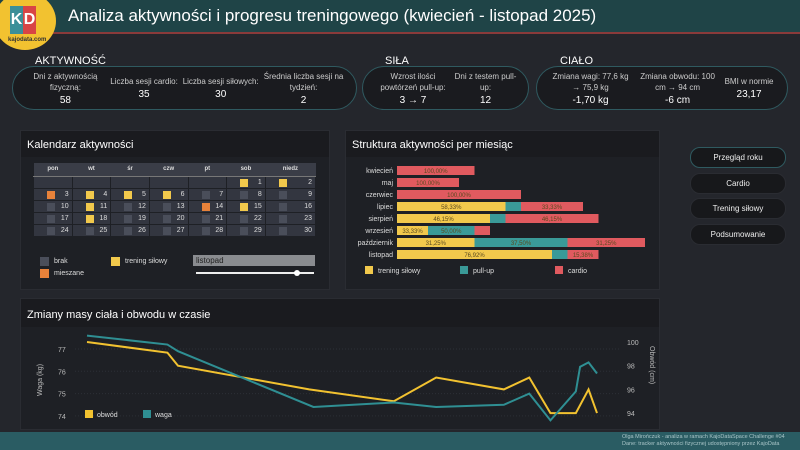 The width and height of the screenshot is (800, 450). Describe the element at coordinates (397, 61) in the screenshot. I see `section-label-sila: SIŁA` at that location.